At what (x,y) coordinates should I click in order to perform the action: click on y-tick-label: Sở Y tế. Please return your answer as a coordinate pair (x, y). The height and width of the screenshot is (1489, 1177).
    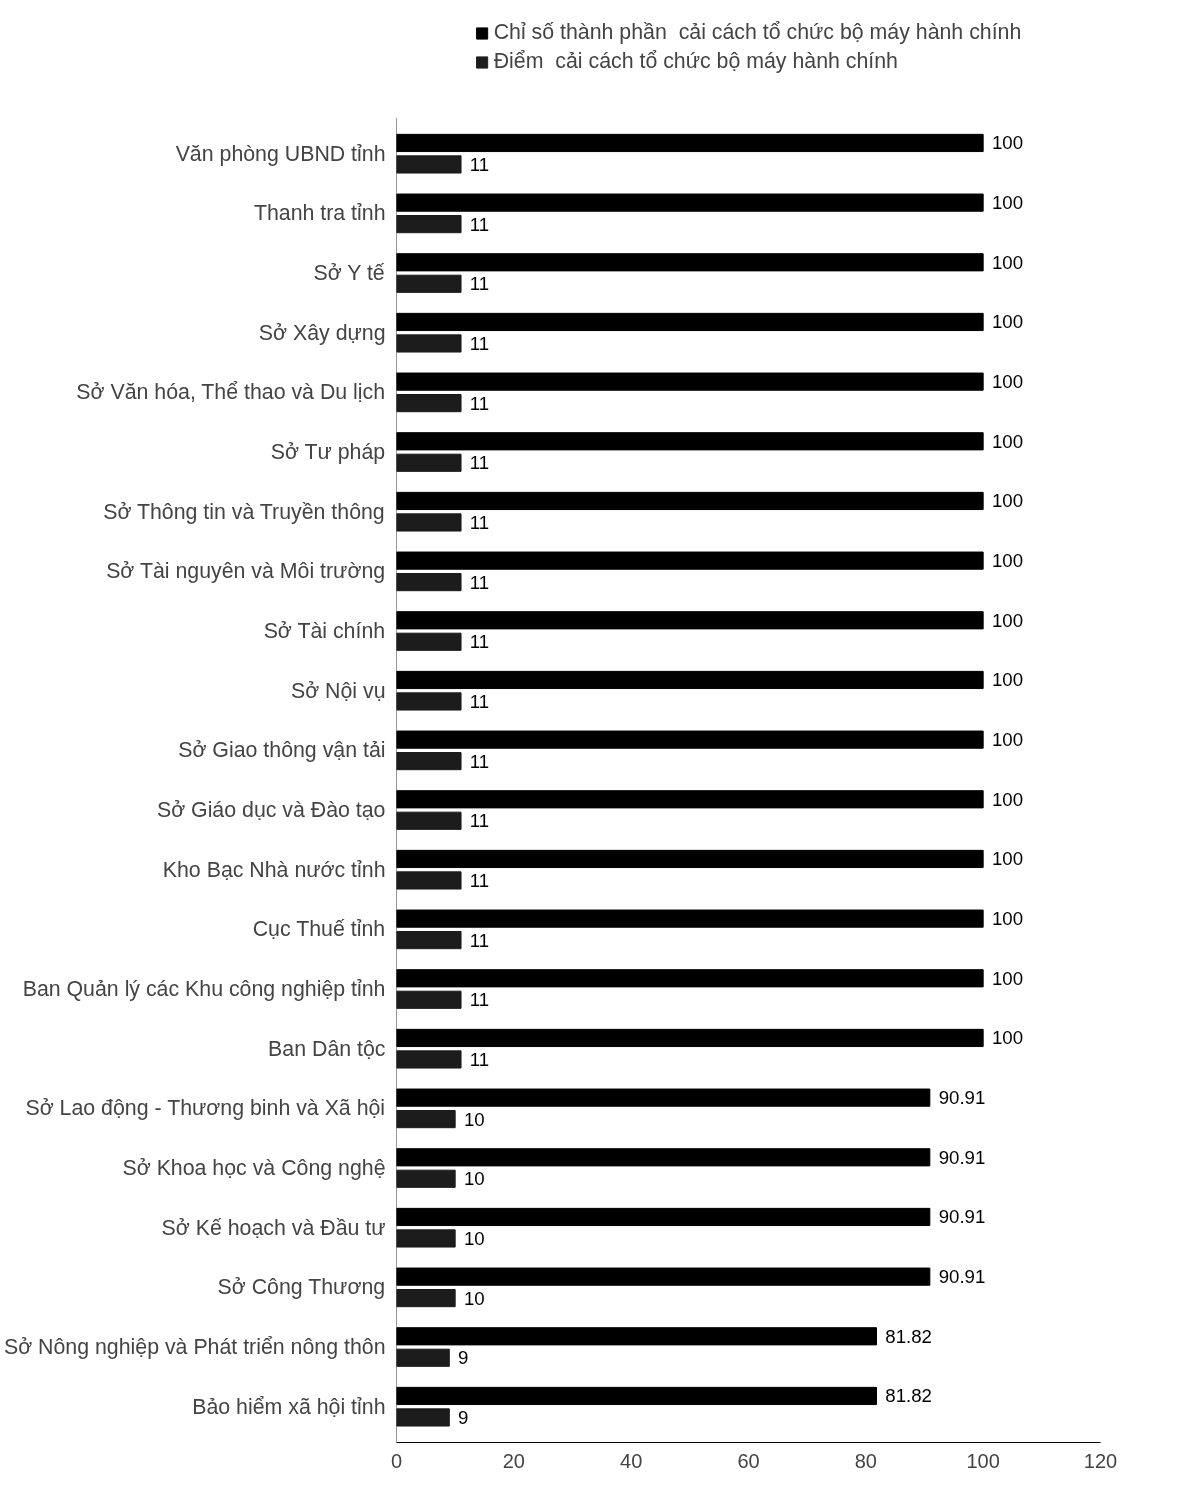
    Looking at the image, I should click on (349, 273).